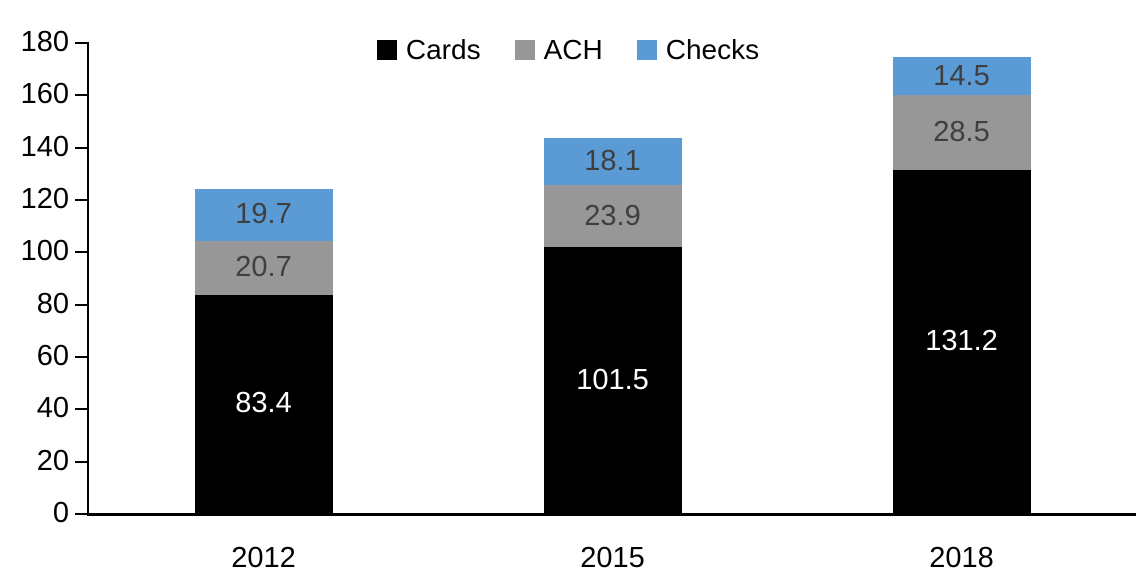  I want to click on bar-segment-ach-2018: 28.5, so click(961, 132).